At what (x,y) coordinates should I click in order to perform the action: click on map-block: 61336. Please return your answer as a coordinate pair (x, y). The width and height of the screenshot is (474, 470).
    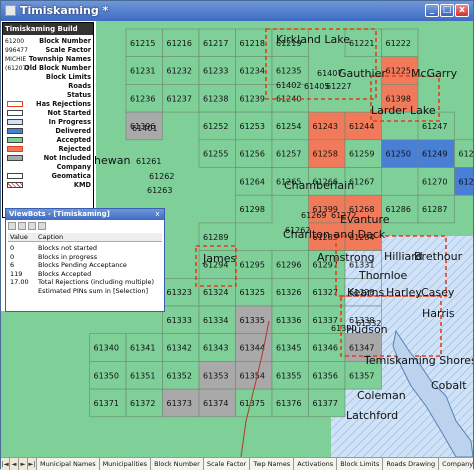
    Looking at the image, I should click on (290, 320).